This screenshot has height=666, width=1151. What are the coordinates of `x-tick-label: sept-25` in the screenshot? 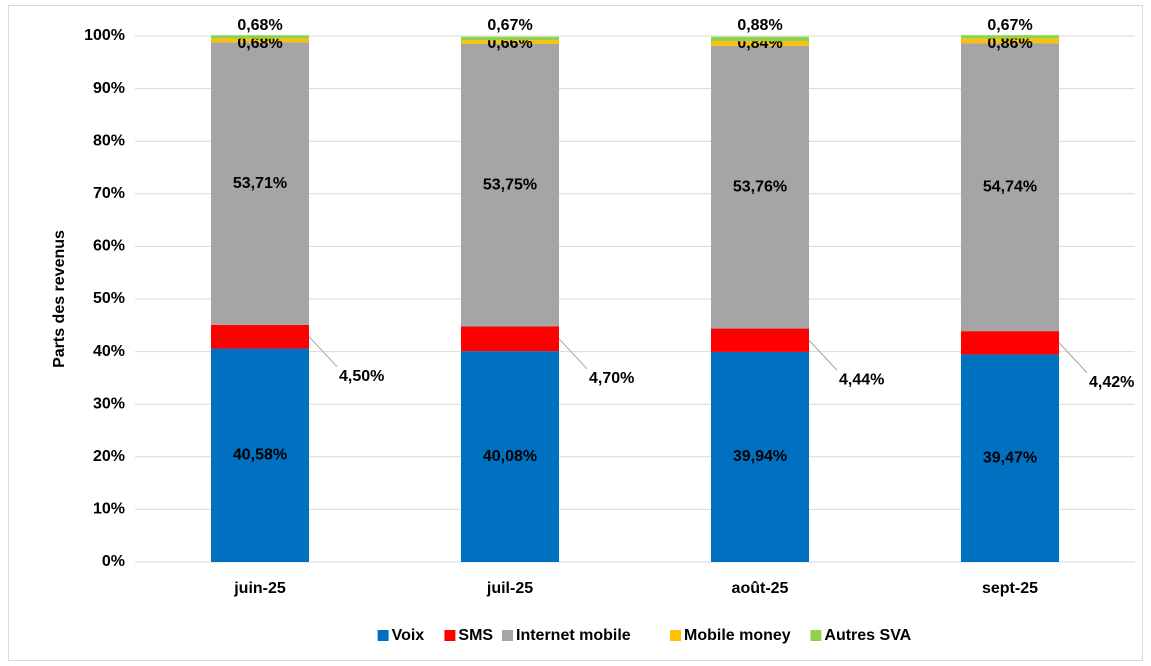 It's located at (1010, 588).